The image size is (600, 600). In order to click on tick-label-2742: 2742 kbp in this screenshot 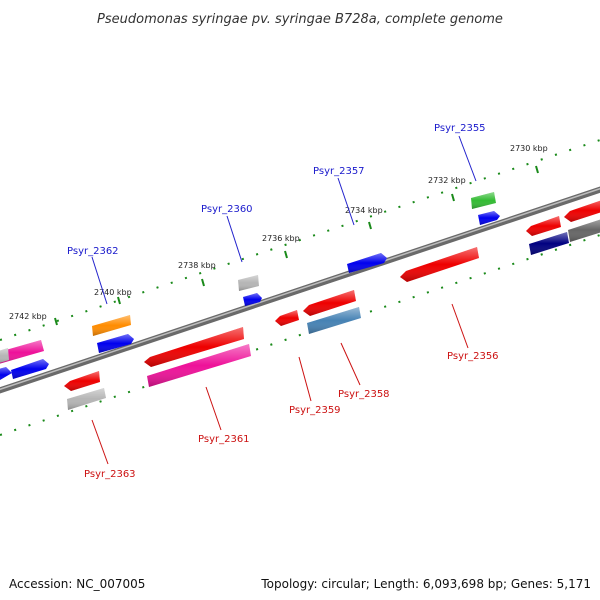, I will do `click(28, 316)`.